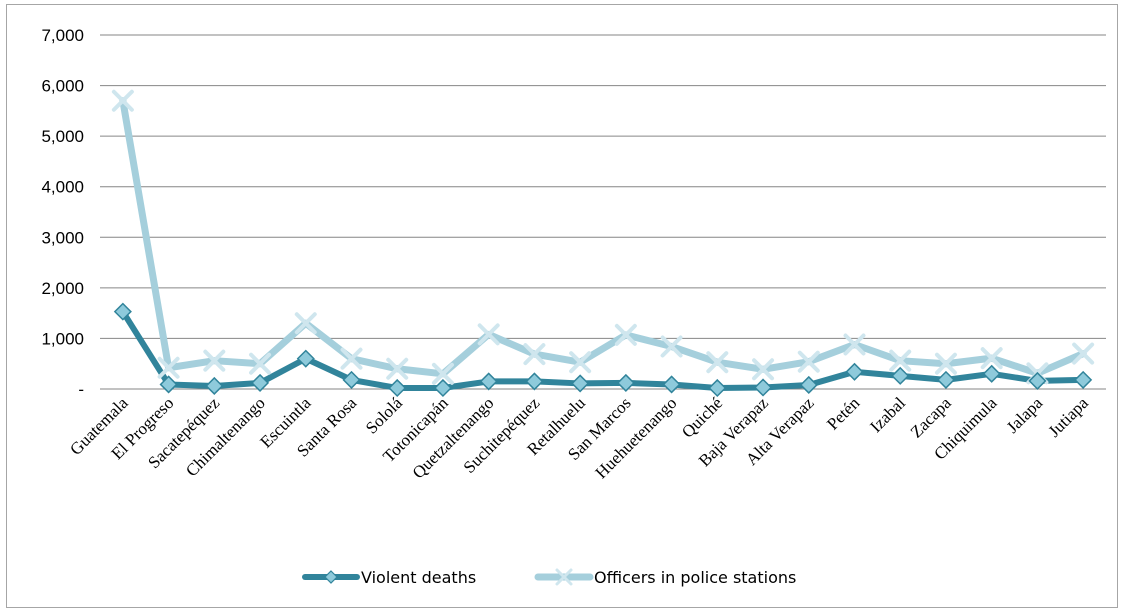  I want to click on y-tick-label: 3,000, so click(62, 237).